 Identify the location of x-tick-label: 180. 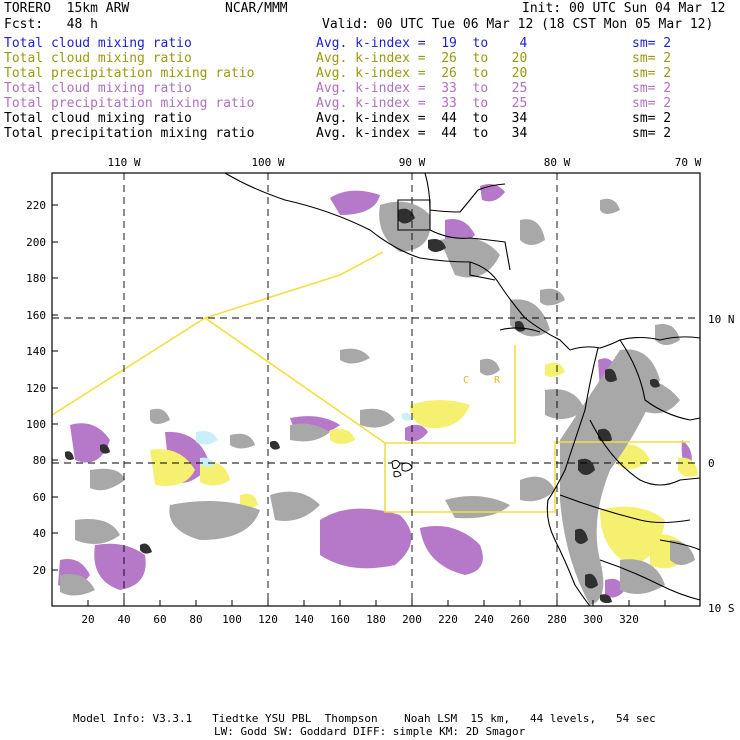
(376, 619).